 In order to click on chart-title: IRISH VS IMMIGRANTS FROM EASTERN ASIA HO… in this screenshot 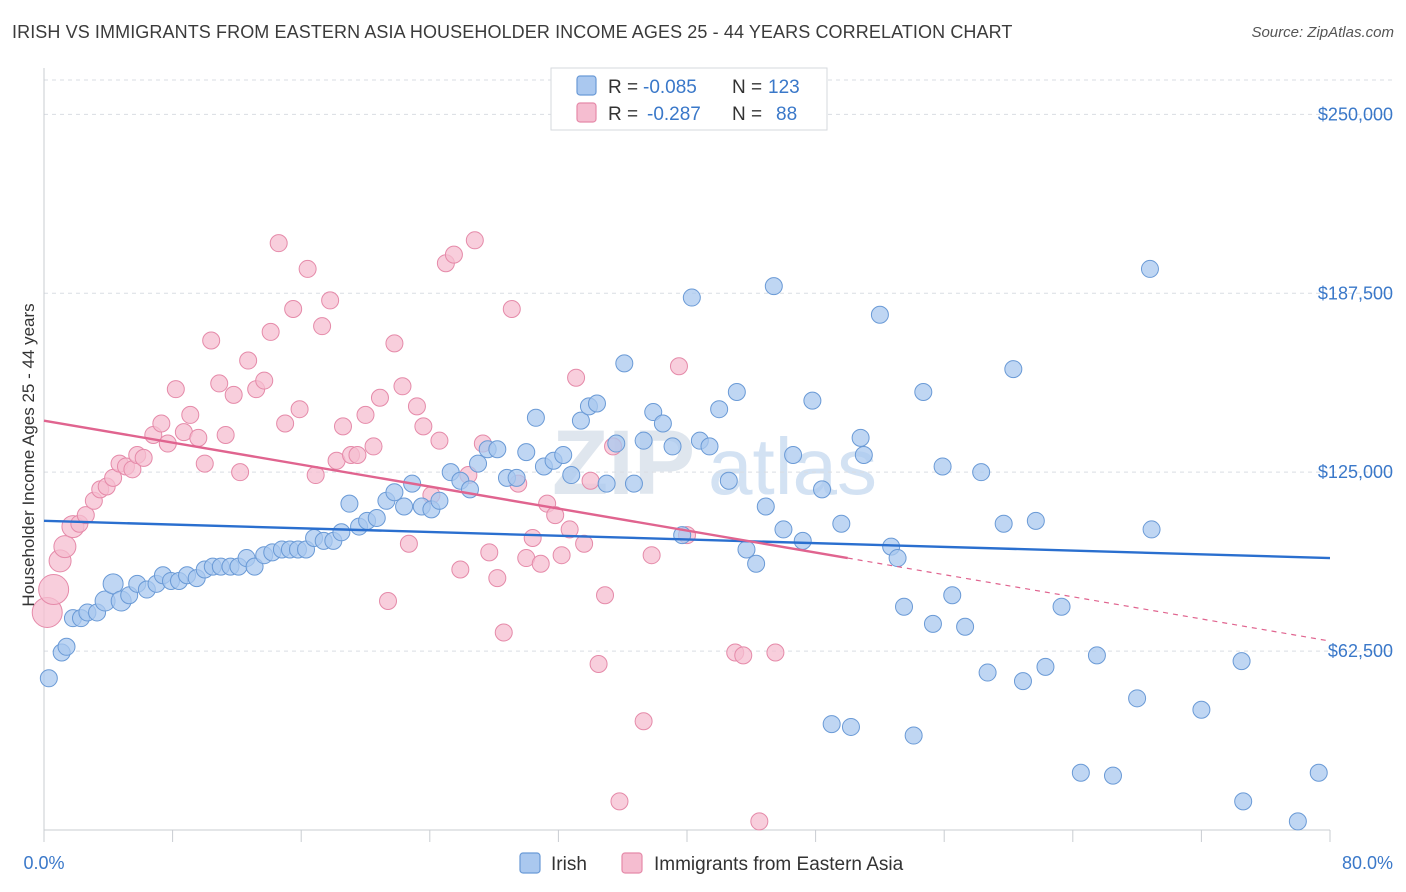, I will do `click(512, 32)`.